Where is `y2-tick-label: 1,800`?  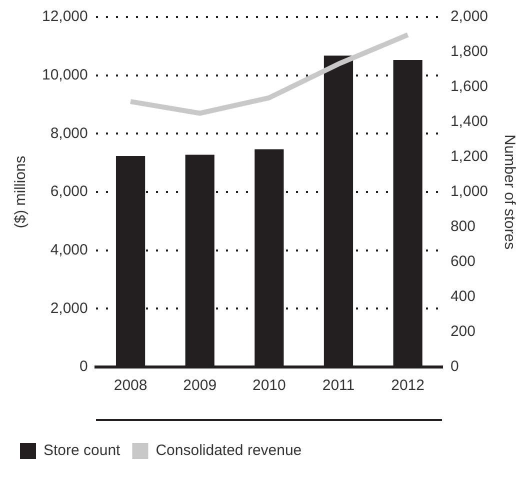
y2-tick-label: 1,800 is located at coordinates (469, 51).